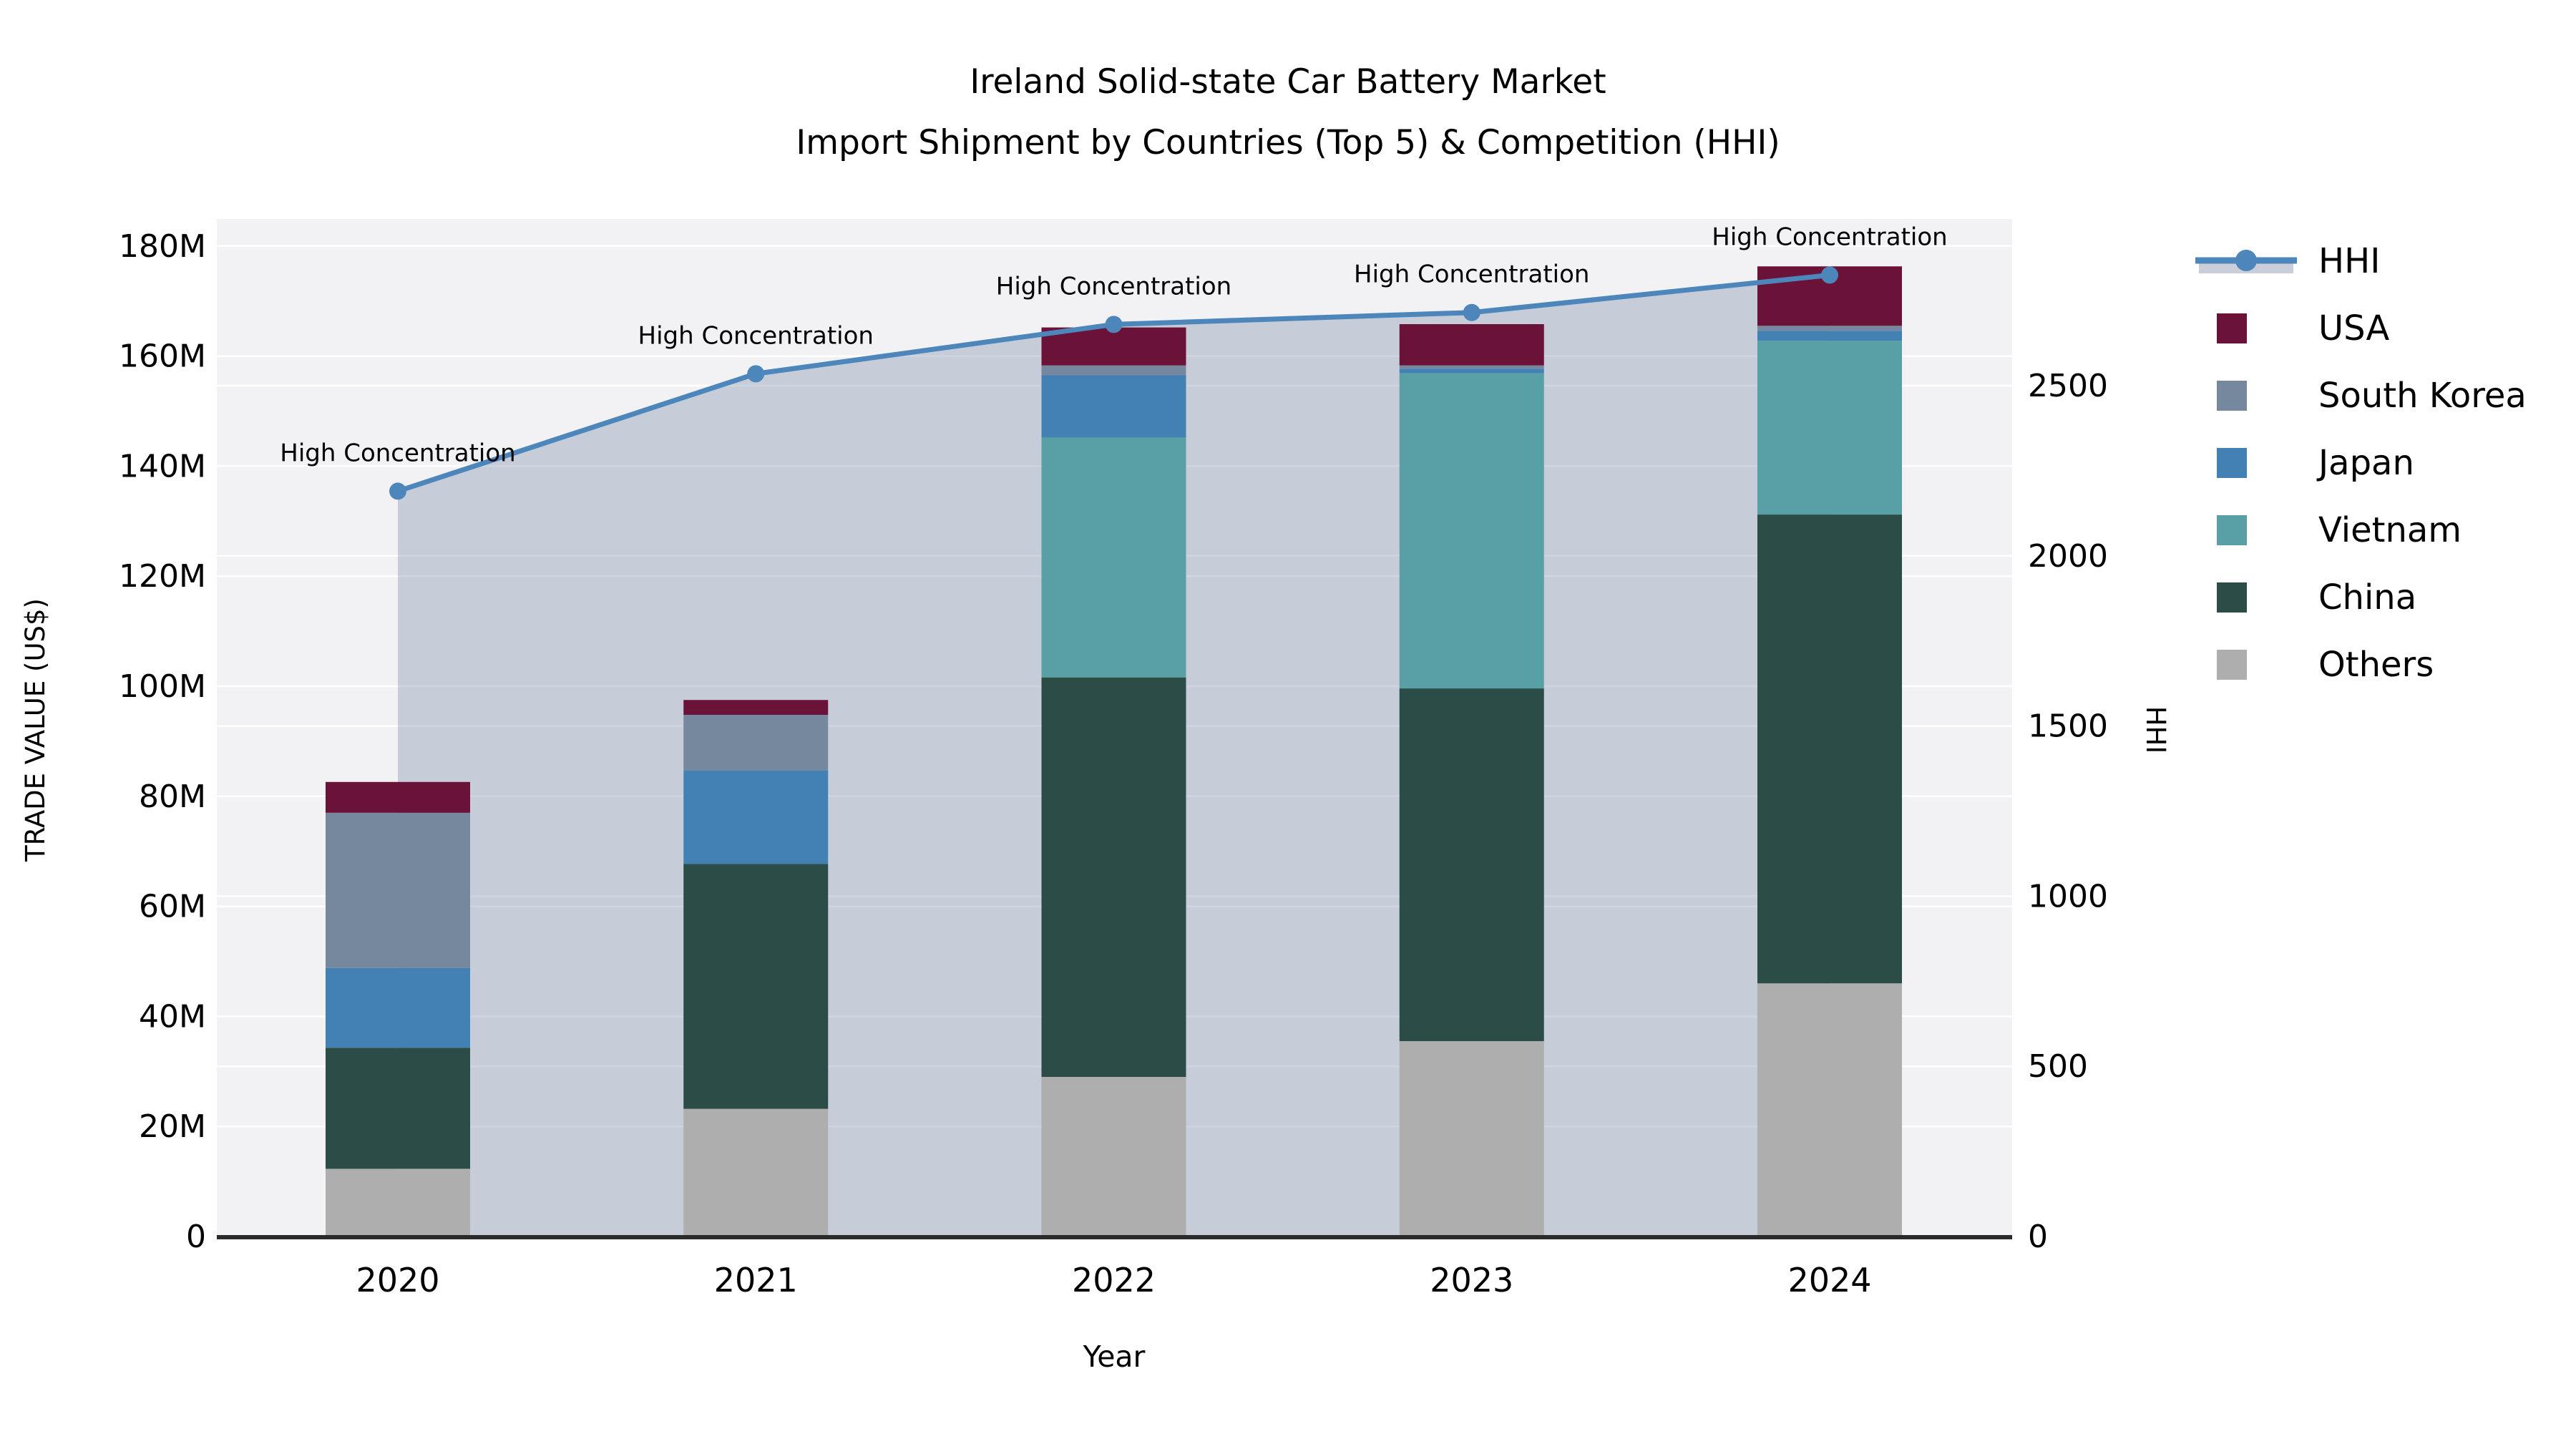 This screenshot has height=1449, width=2576. I want to click on x-tick-label: 2020, so click(397, 1280).